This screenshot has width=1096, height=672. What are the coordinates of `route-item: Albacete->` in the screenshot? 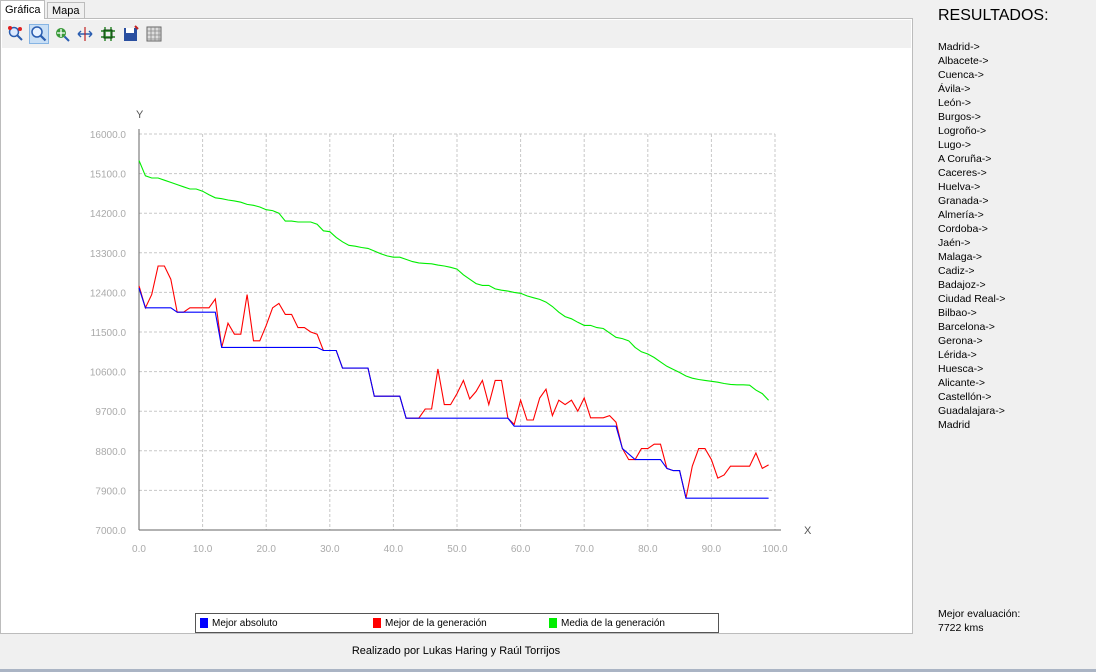 It's located at (963, 61).